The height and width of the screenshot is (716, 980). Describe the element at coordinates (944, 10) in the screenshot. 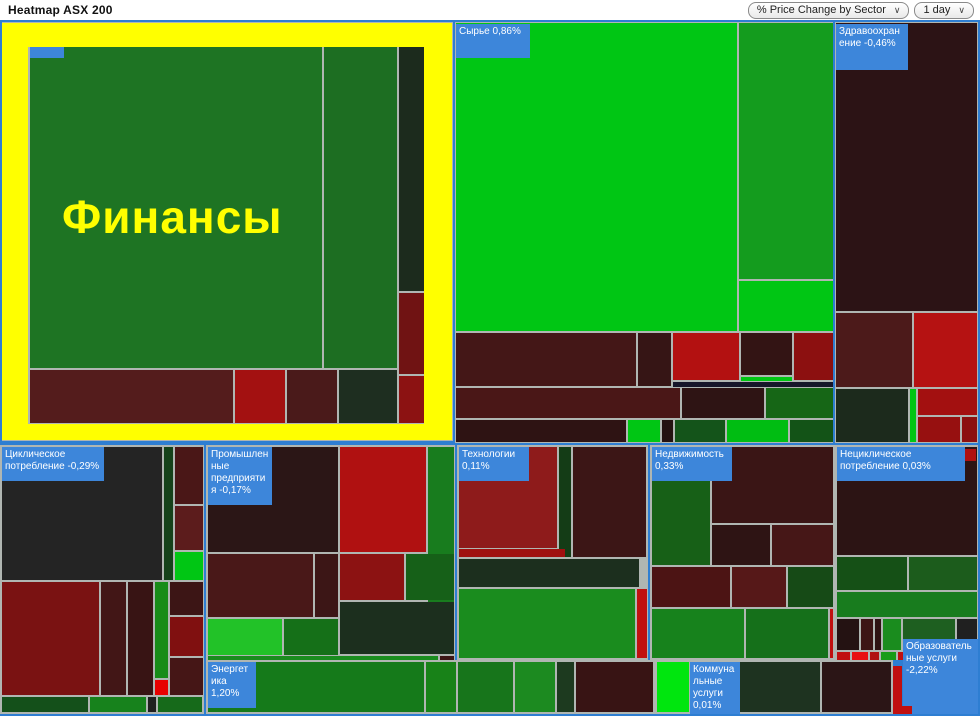

I see `period-select: 1 day ∨` at that location.